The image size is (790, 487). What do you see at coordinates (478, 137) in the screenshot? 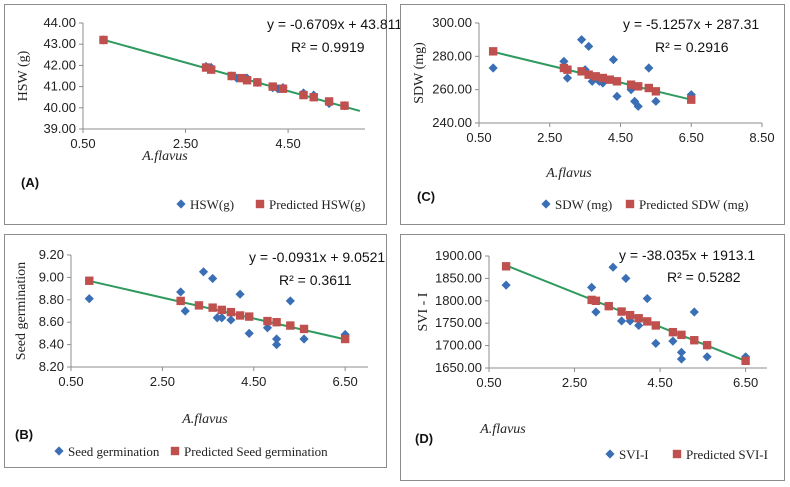
I see `x-tick-label-c: 0.50` at bounding box center [478, 137].